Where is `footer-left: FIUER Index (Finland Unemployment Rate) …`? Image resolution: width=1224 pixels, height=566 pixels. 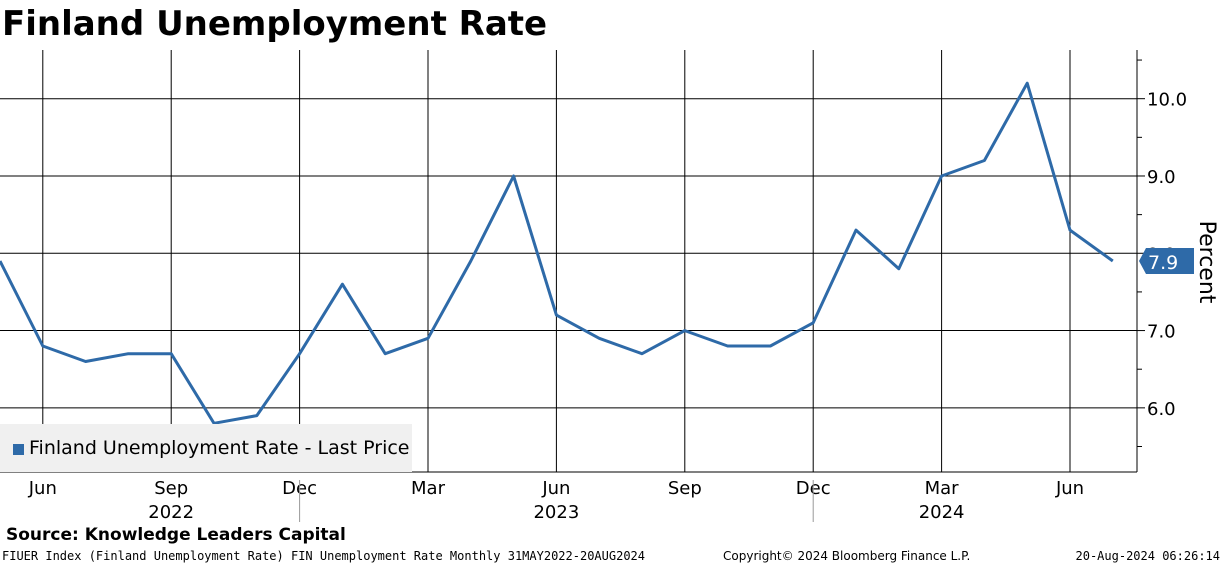
footer-left: FIUER Index (Finland Unemployment Rate) … is located at coordinates (323, 556).